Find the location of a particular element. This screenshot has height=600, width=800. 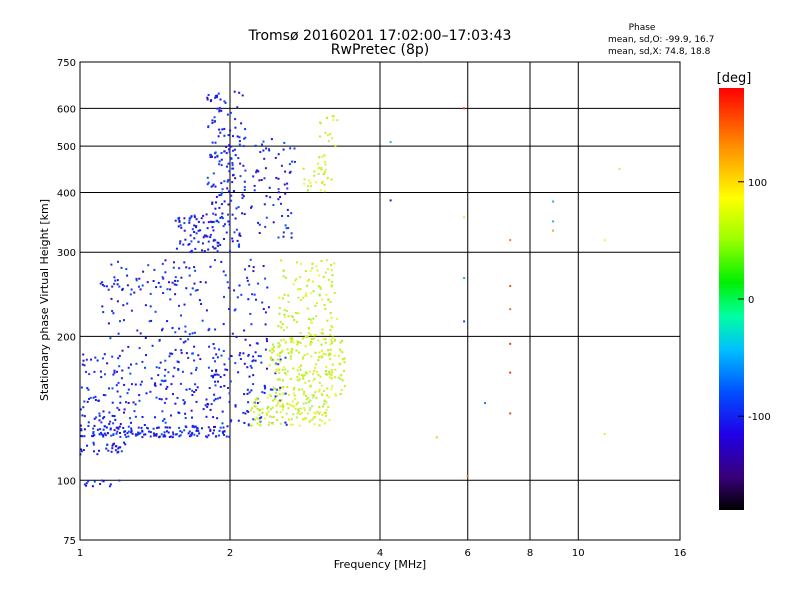

y-tick-label: 500 is located at coordinates (66, 147).